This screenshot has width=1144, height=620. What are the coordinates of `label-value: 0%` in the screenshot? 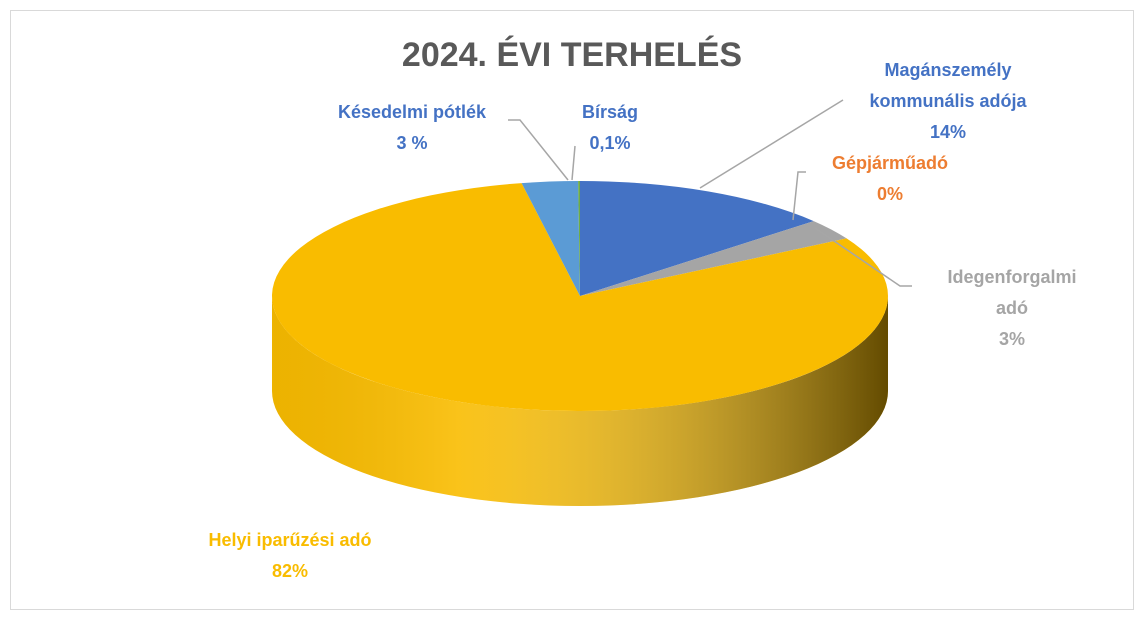 It's located at (889, 194).